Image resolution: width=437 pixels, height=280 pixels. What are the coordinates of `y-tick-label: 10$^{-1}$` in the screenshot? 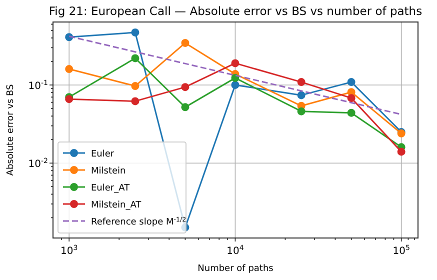 It's located at (38, 85).